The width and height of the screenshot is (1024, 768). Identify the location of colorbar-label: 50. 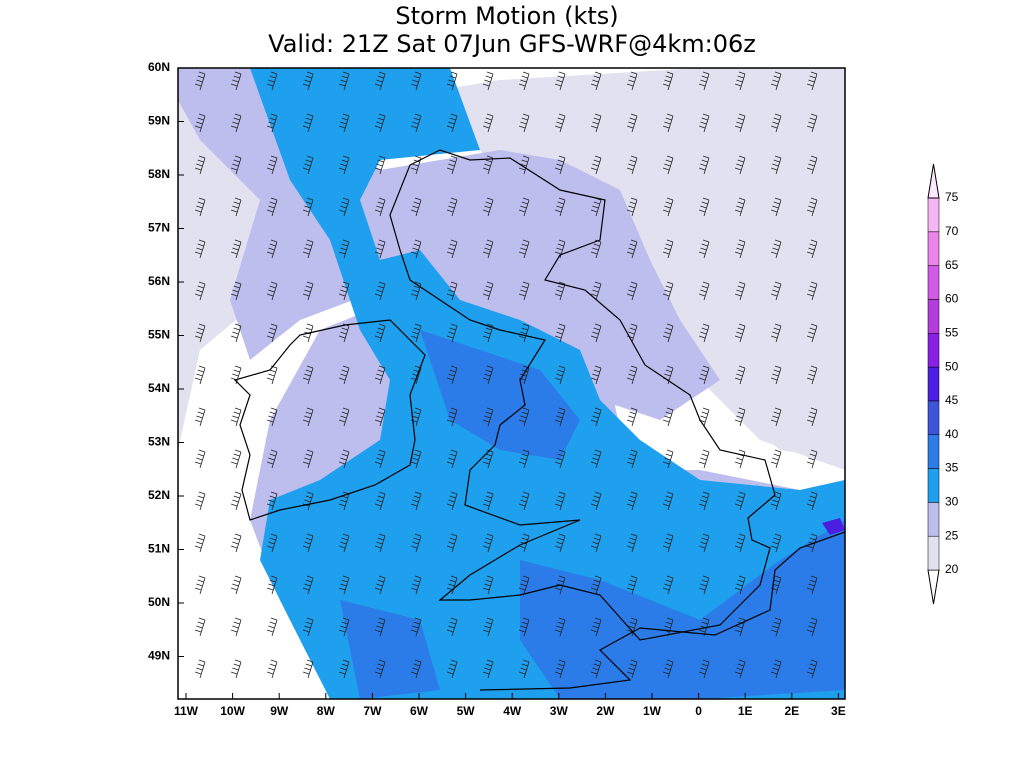
(952, 366).